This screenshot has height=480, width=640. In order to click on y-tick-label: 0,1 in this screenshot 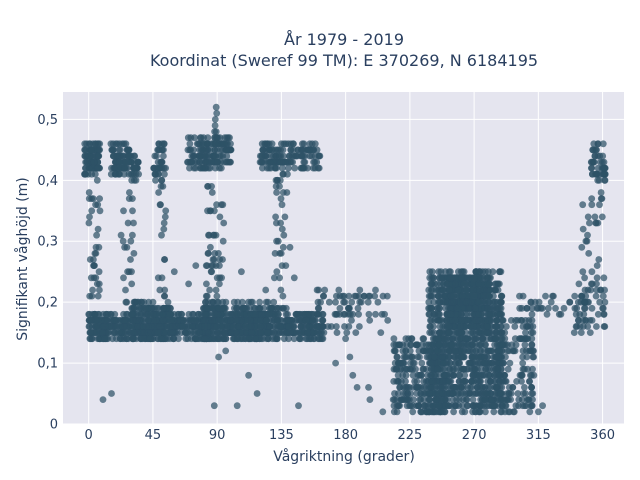, I will do `click(47, 364)`.